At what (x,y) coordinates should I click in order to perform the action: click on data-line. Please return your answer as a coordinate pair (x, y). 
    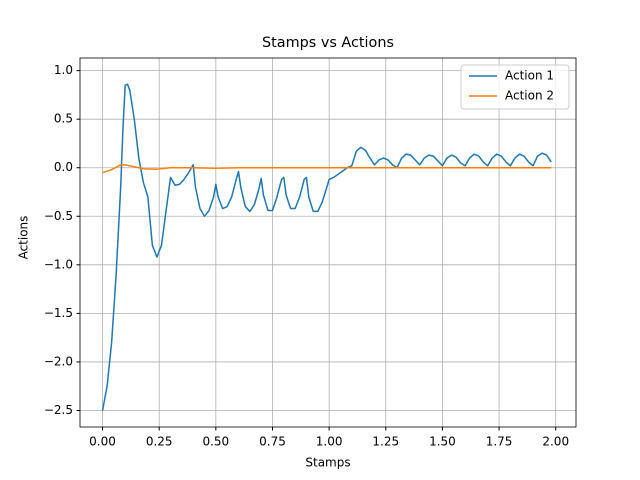
    Looking at the image, I should click on (327, 169).